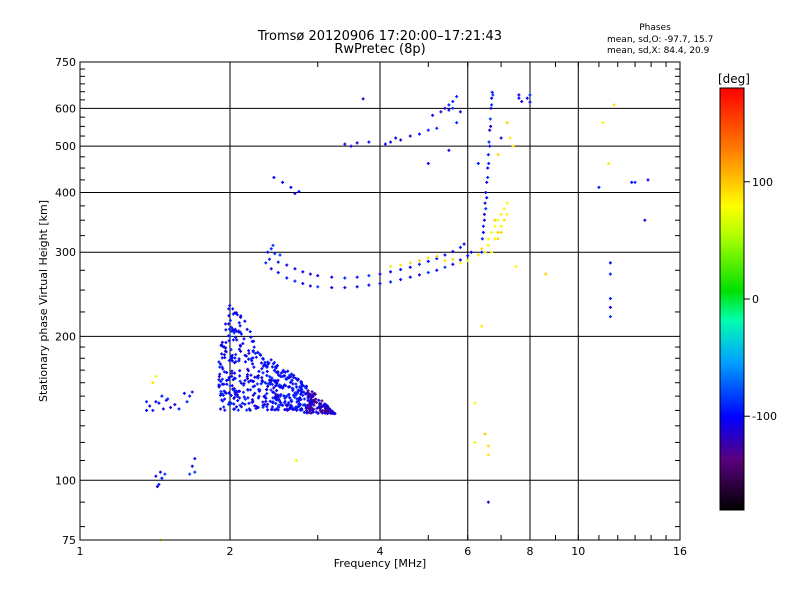 This screenshot has width=800, height=600. I want to click on x-tick-label: 8, so click(530, 551).